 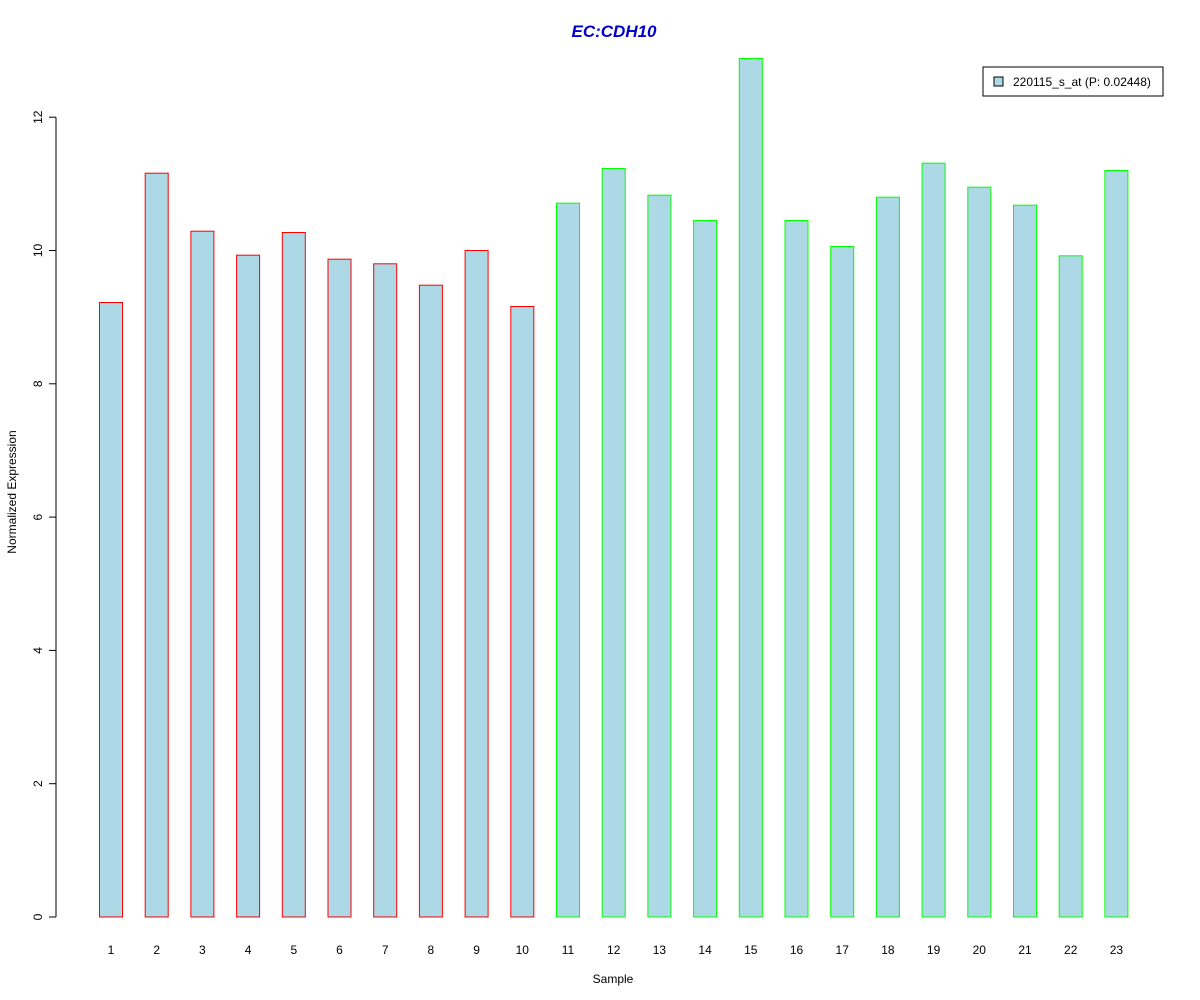 I want to click on x-tick-label: 13, so click(x=660, y=950).